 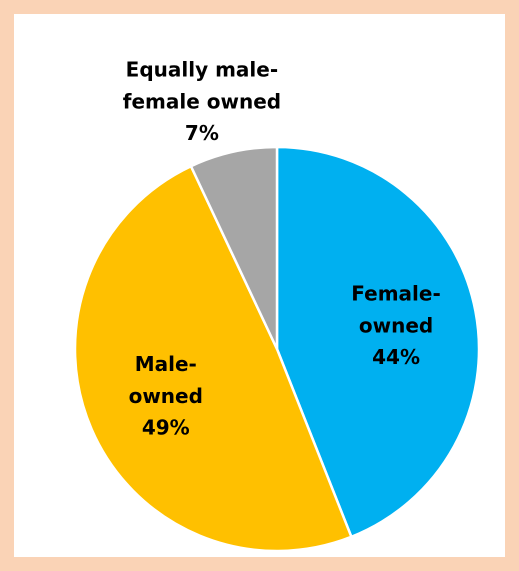 What do you see at coordinates (166, 428) in the screenshot?
I see `value-label: 49%` at bounding box center [166, 428].